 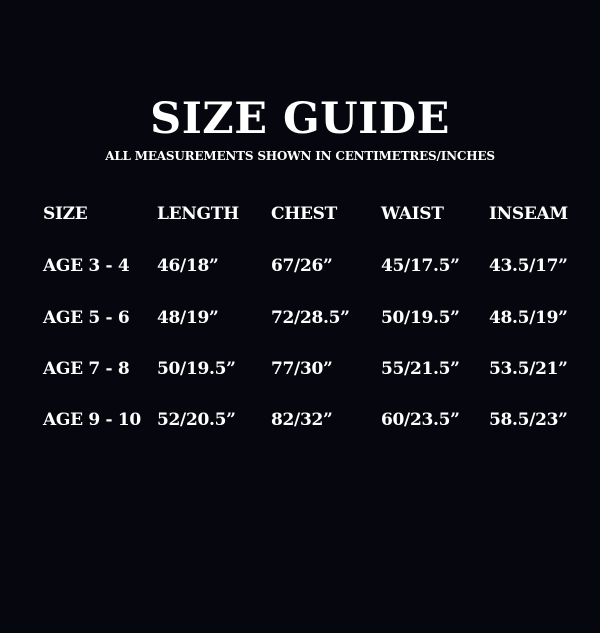 I want to click on table-cell: 48/19”, so click(x=188, y=318).